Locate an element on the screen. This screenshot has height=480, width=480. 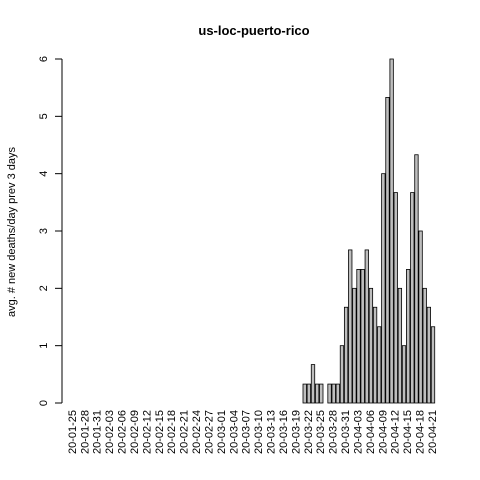
y-axis-label: avg. # new deaths/day prev 3 days is located at coordinates (12, 232).